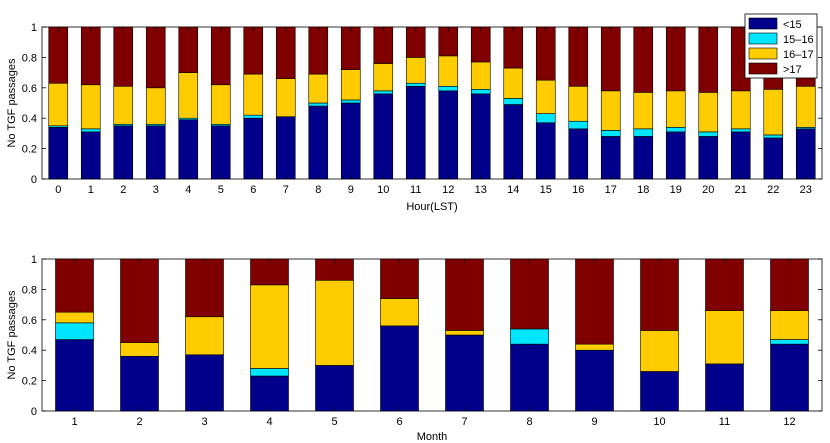 The image size is (830, 443). Describe the element at coordinates (578, 190) in the screenshot. I see `x-tick-label: 16` at that location.